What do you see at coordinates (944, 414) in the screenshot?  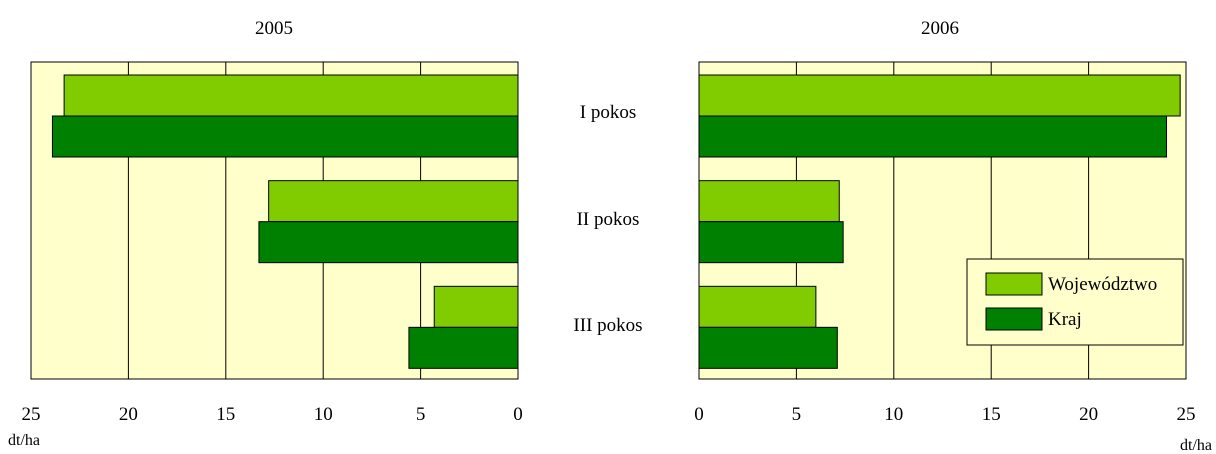 I see `x-tick-labels-2006: 0 5 10 15 20 25` at bounding box center [944, 414].